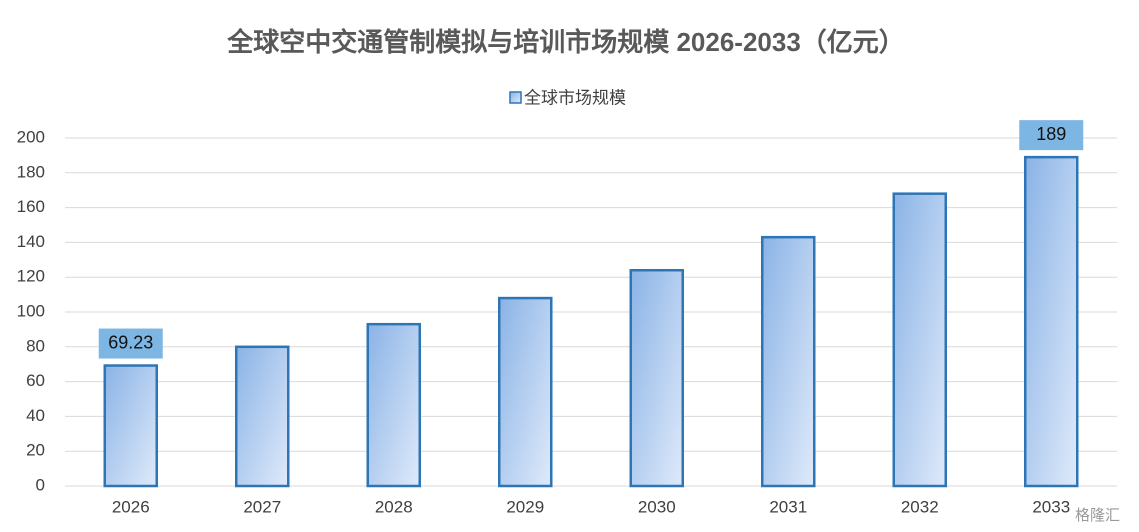  What do you see at coordinates (31, 241) in the screenshot?
I see `y-tick-label: 140` at bounding box center [31, 241].